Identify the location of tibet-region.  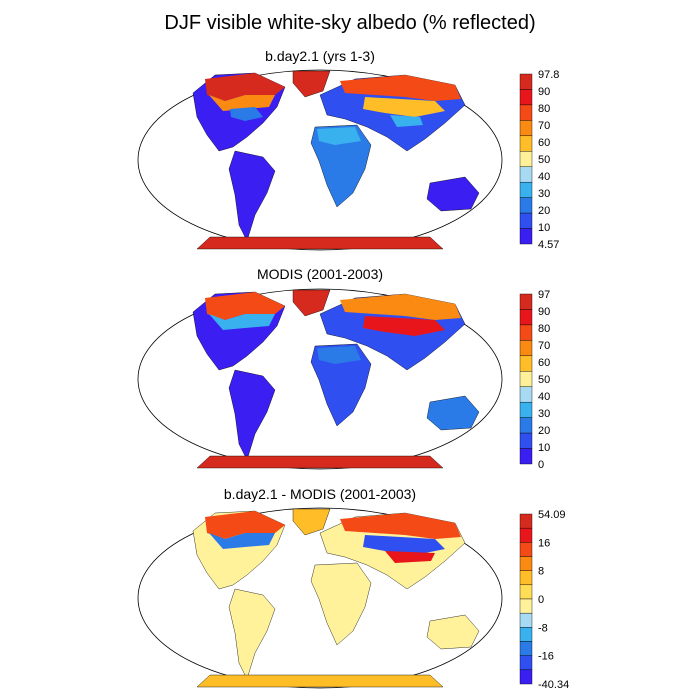
(406, 121).